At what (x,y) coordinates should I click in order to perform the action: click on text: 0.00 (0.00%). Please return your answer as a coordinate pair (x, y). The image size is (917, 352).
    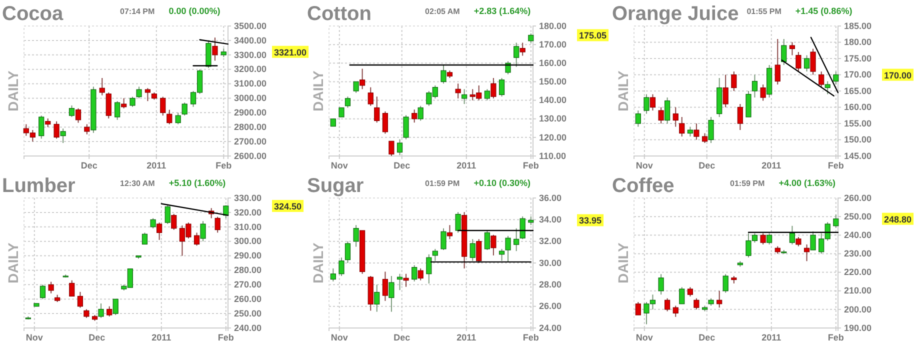
    Looking at the image, I should click on (194, 11).